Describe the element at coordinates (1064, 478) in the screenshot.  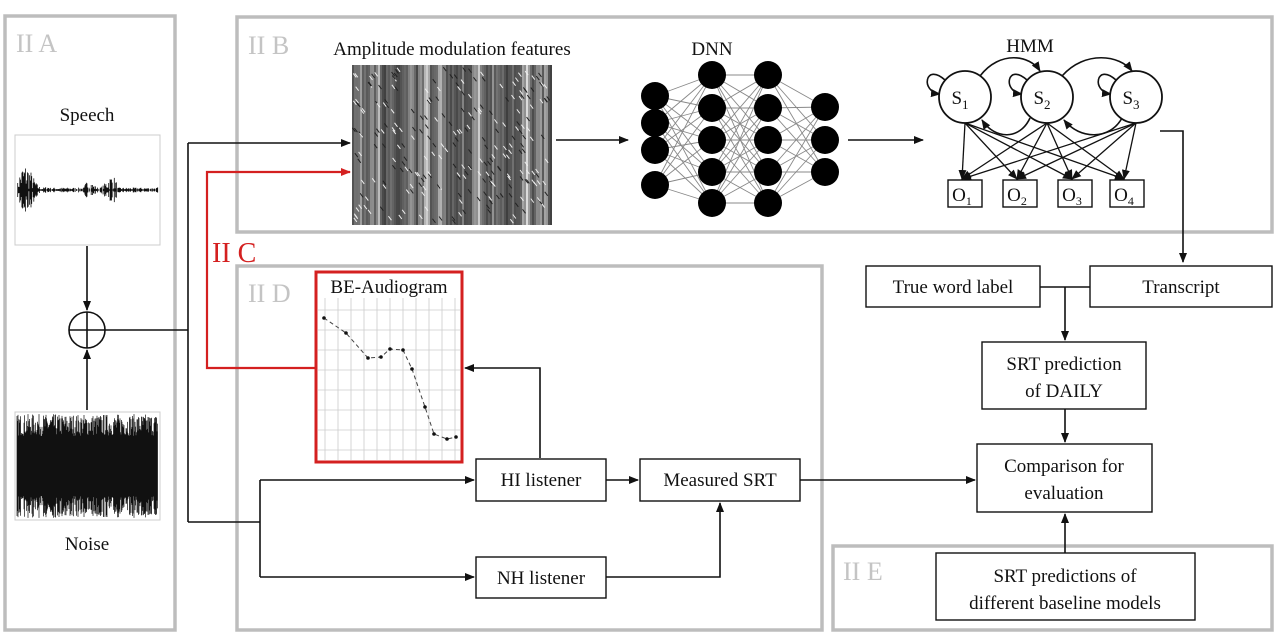
I see `comparison-box: Comparison for evaluation` at that location.